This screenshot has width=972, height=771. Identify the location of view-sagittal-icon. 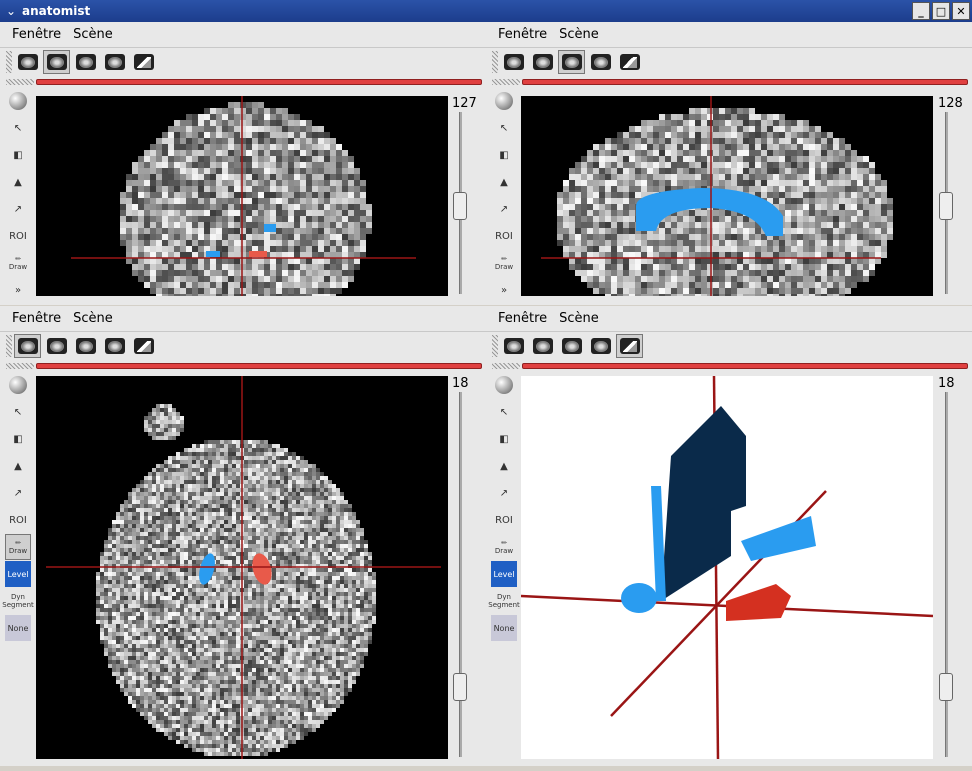
(85, 346).